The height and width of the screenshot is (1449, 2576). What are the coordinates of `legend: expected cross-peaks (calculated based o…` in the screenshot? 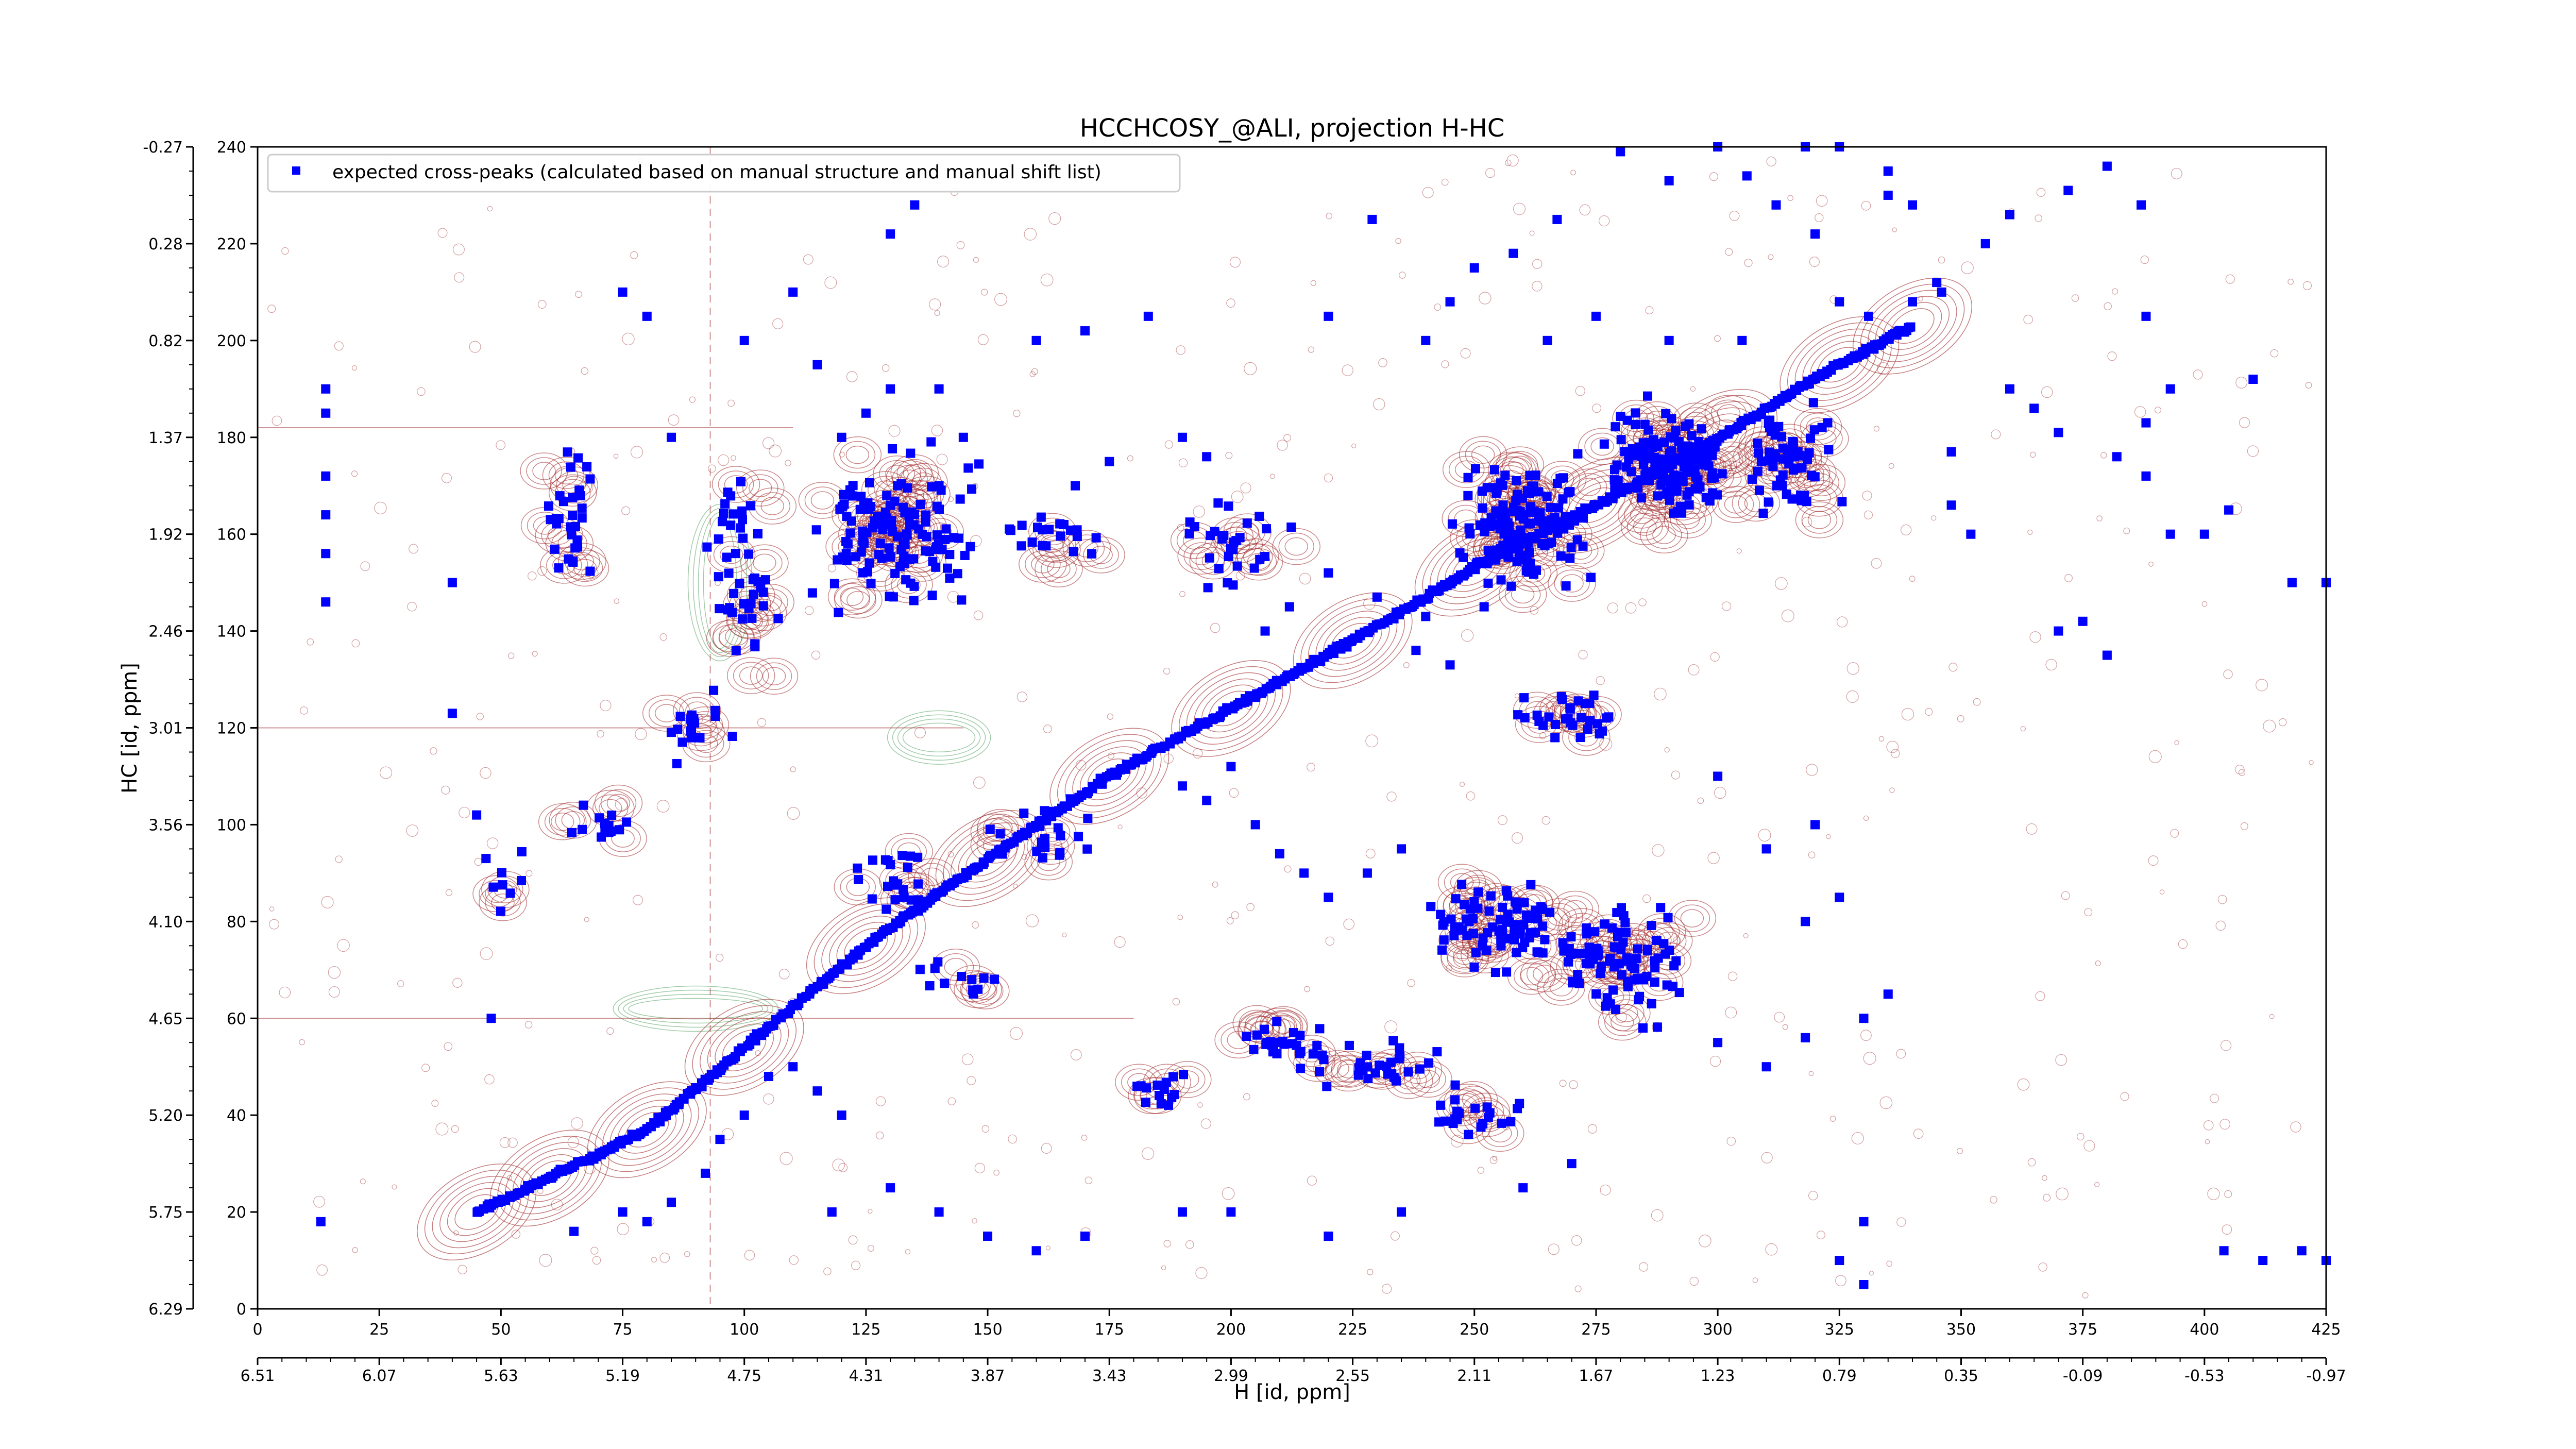 It's located at (724, 173).